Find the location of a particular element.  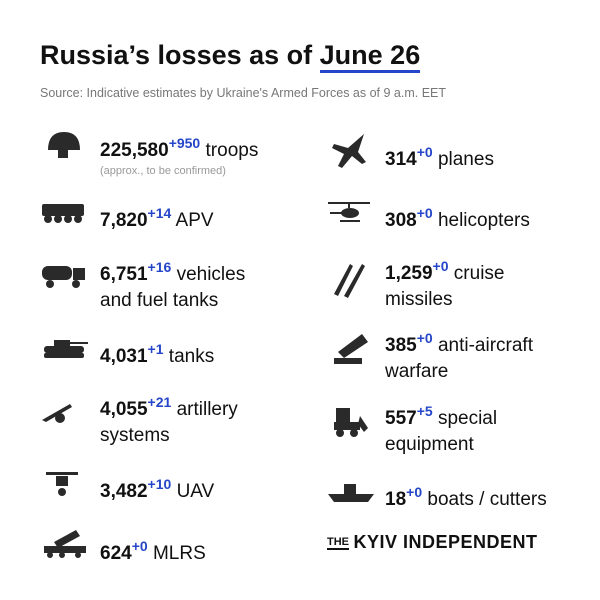

stat-line: 385+0 anti-aircraft is located at coordinates (459, 342).